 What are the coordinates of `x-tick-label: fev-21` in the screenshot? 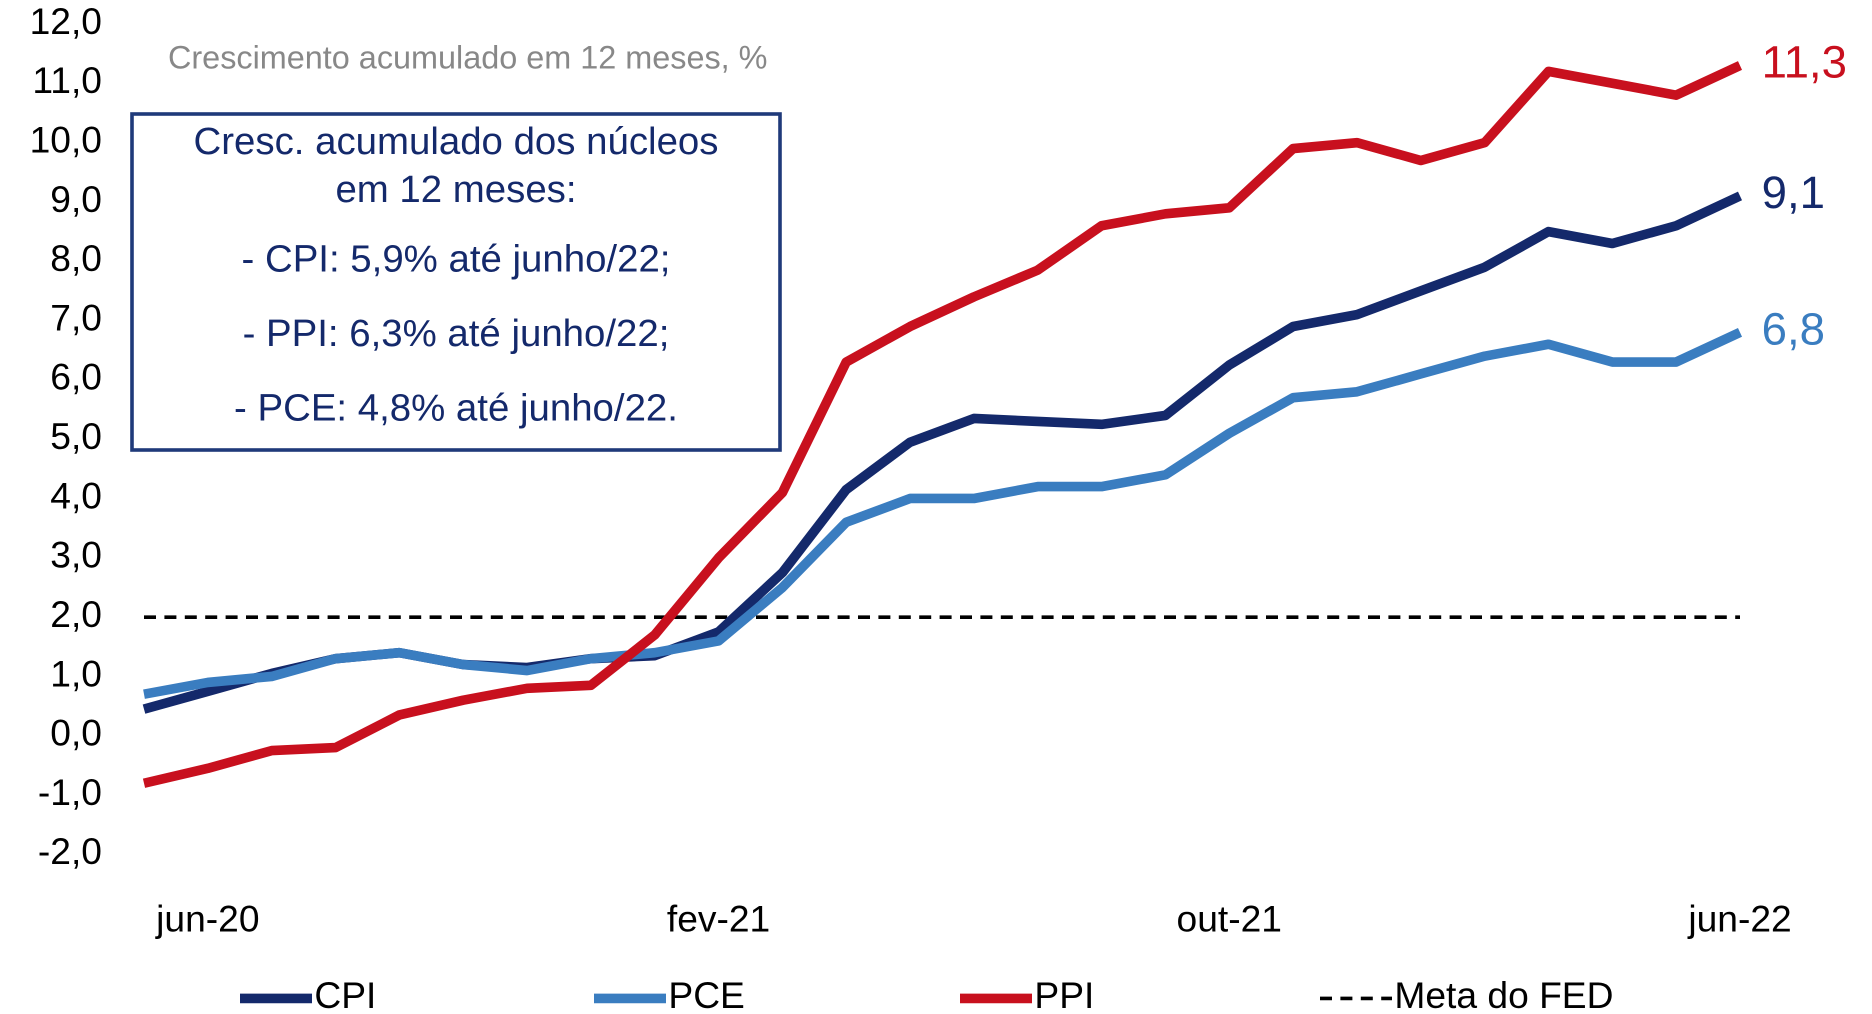 It's located at (718, 918).